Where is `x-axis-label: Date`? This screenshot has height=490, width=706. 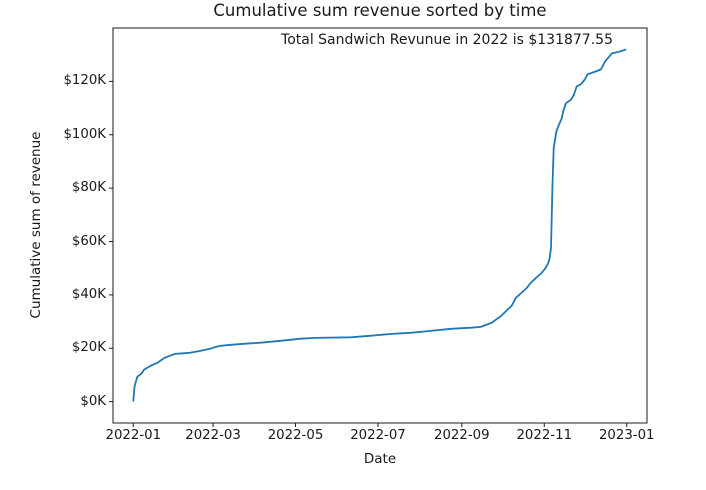 x-axis-label: Date is located at coordinates (380, 459).